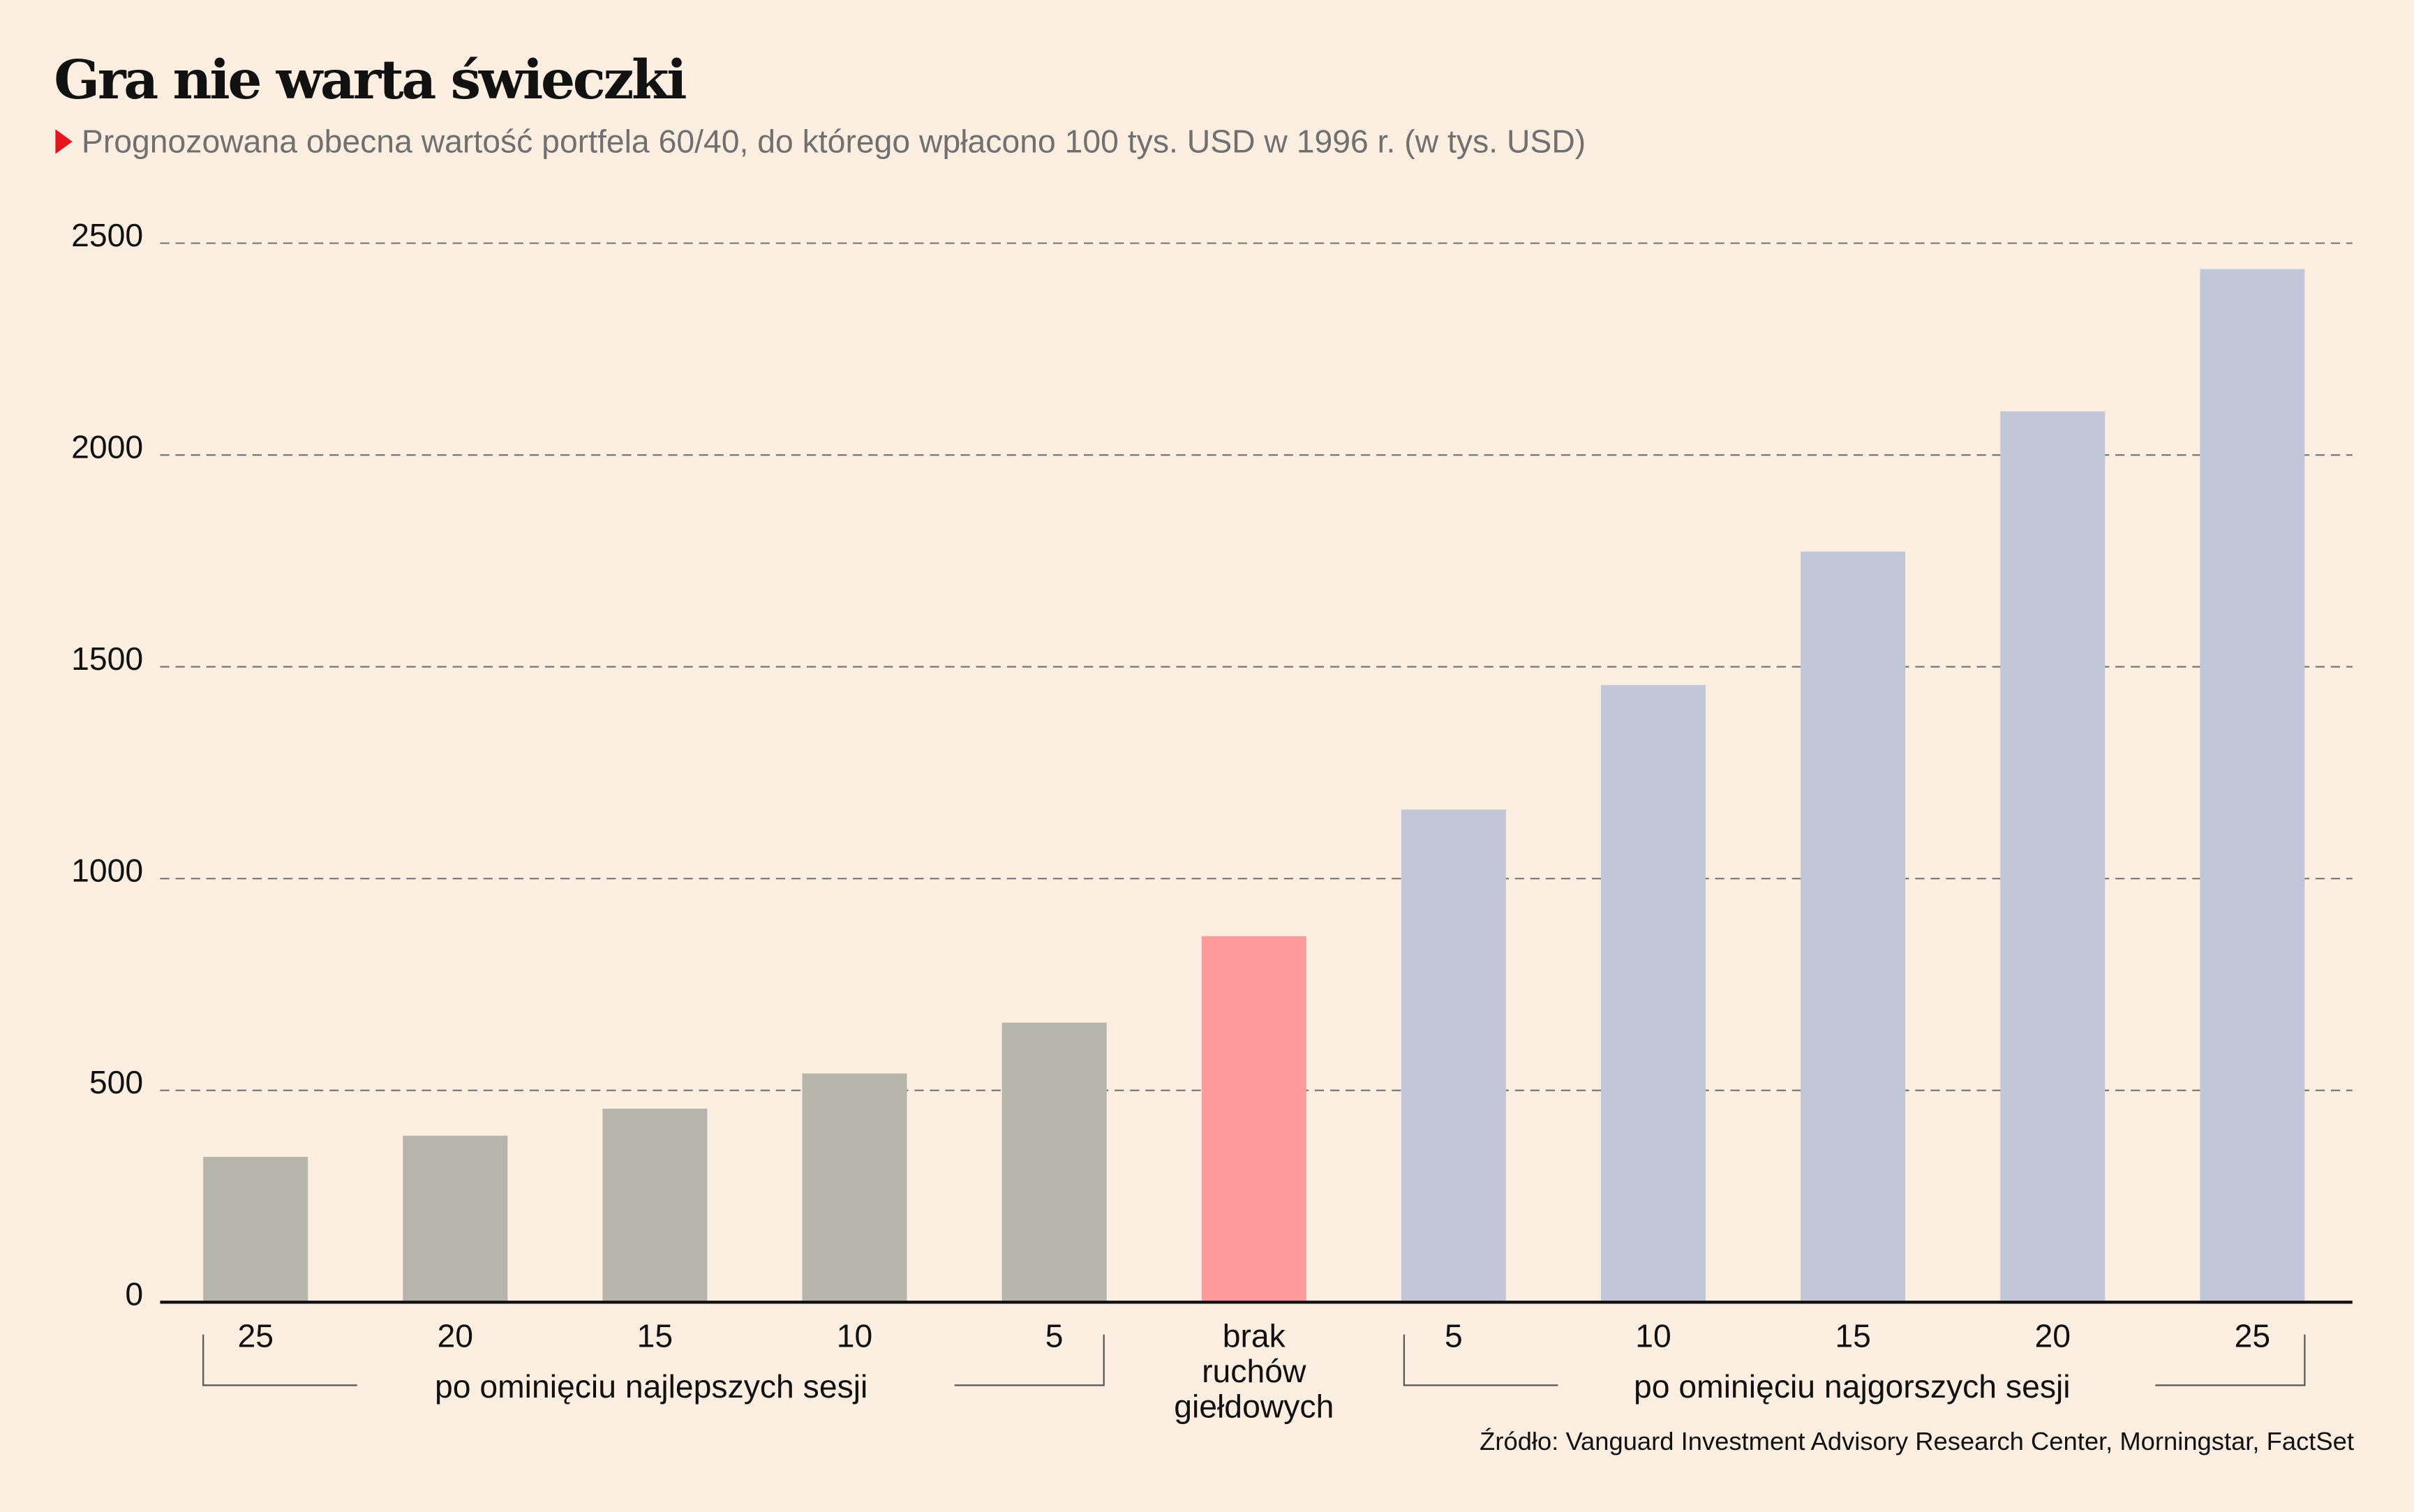 Image resolution: width=2414 pixels, height=1512 pixels. Describe the element at coordinates (1853, 1386) in the screenshot. I see `group-label-worst: po ominięciu najgorszych sesji` at that location.